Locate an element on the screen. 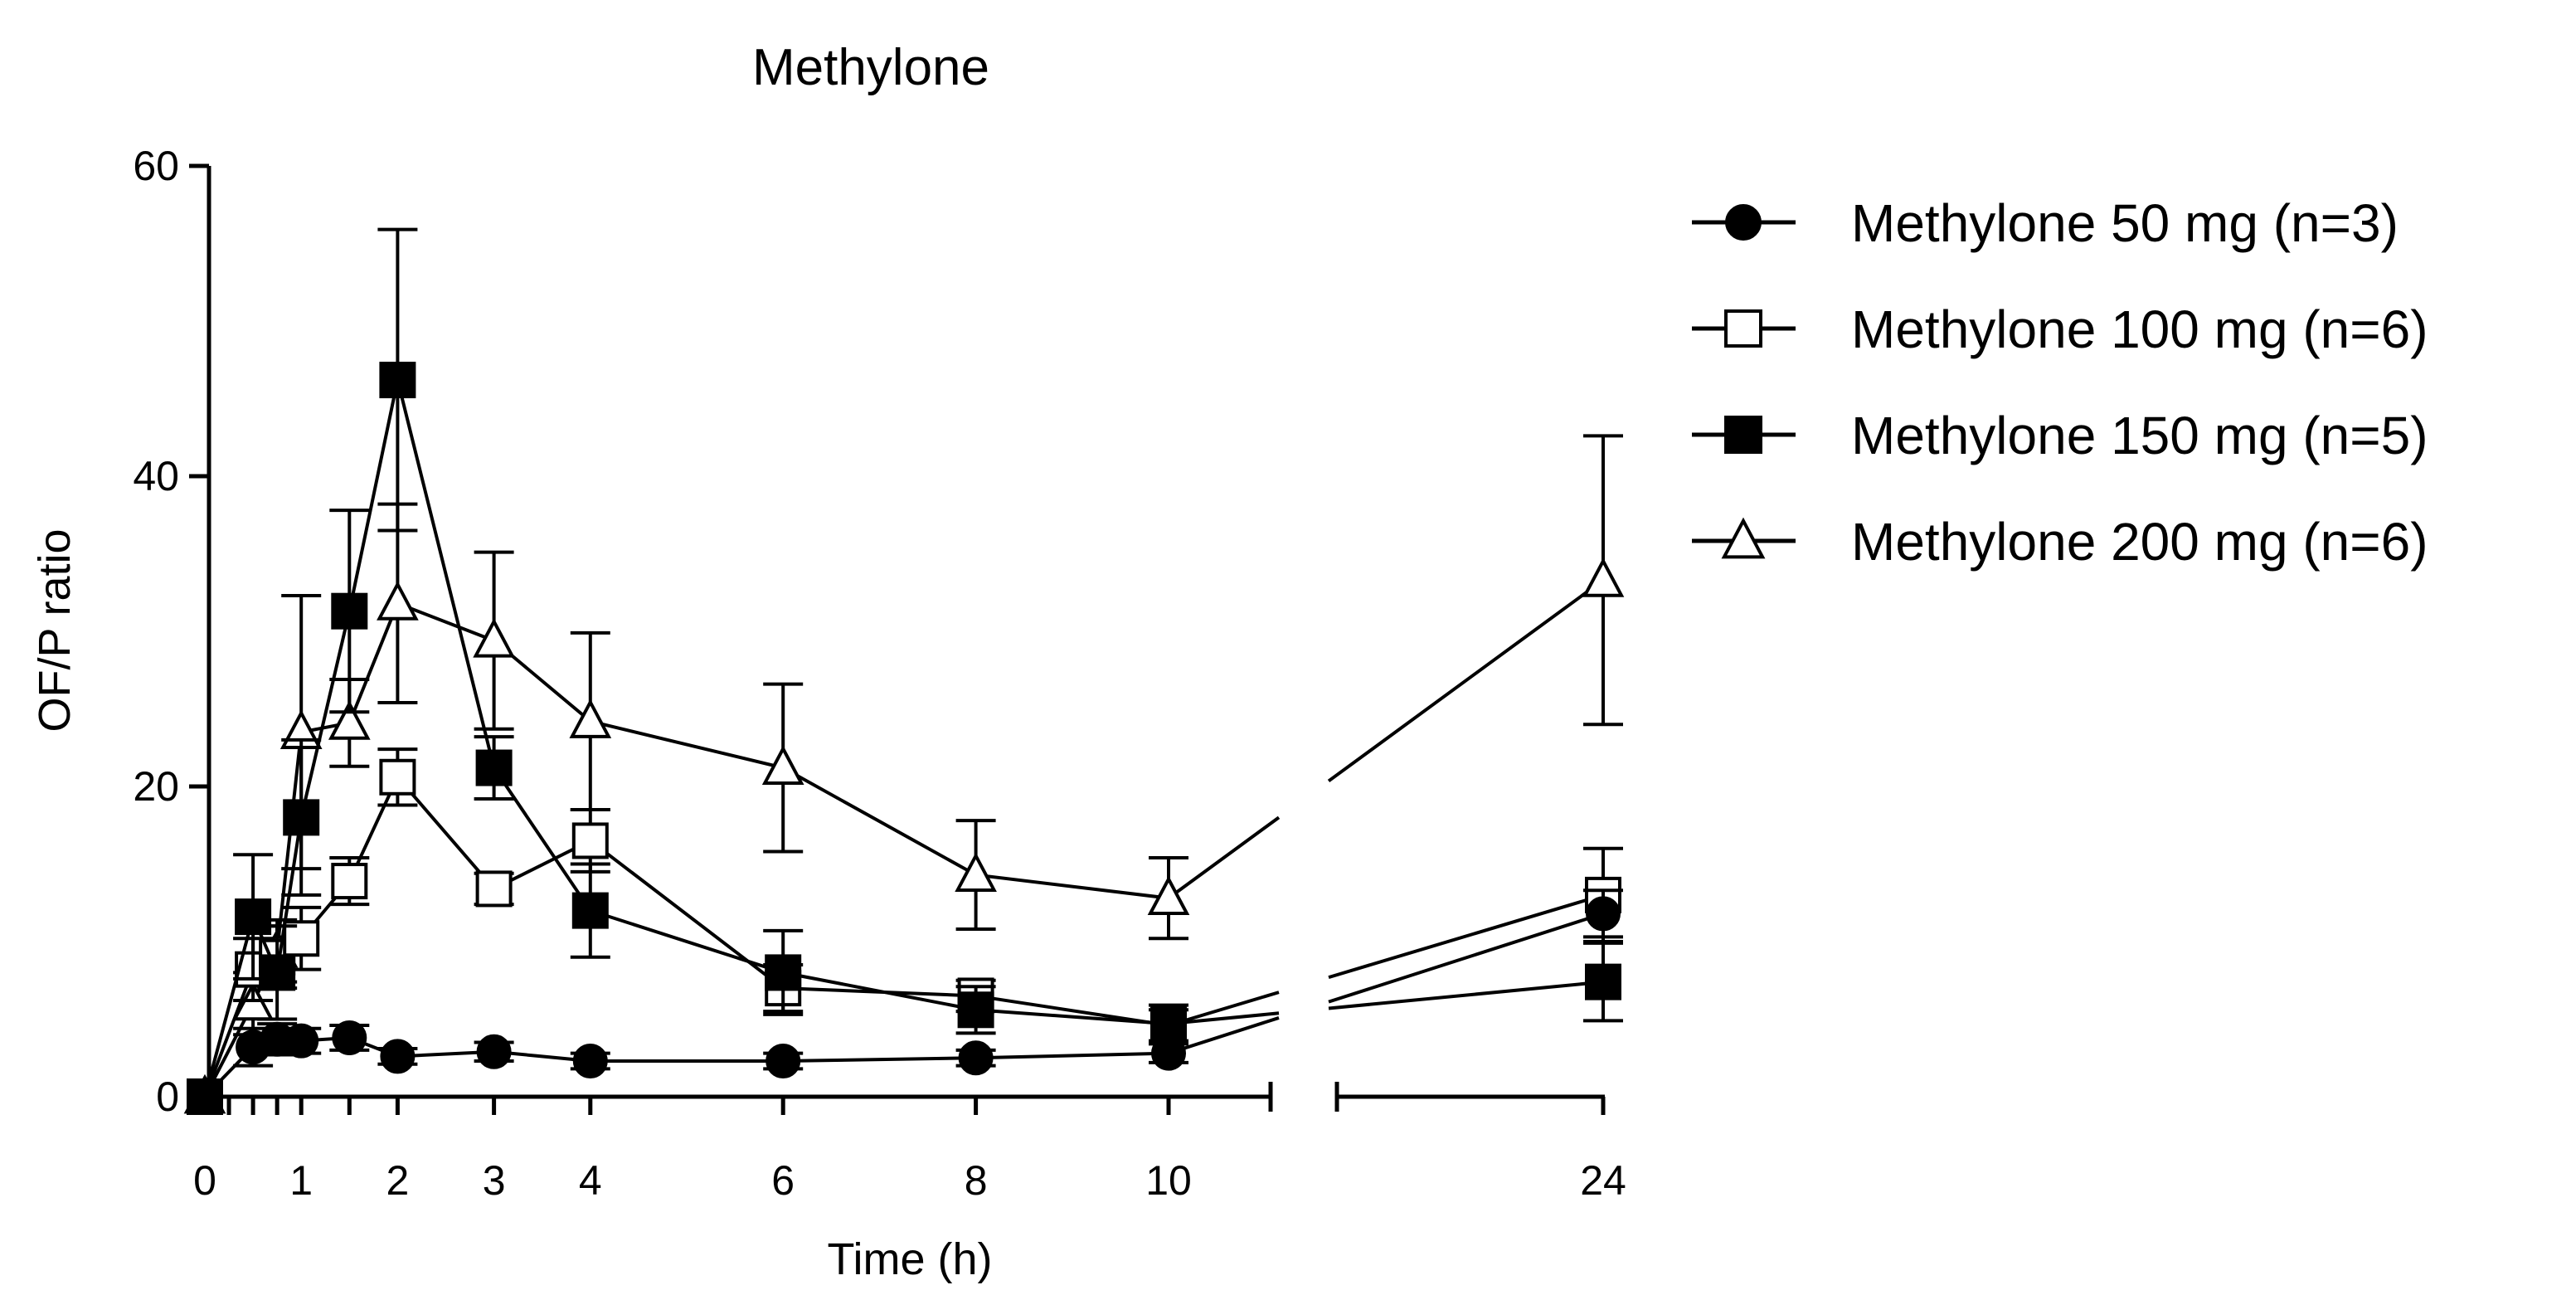 The image size is (2576, 1290). y-tick-label-40: 40 is located at coordinates (156, 476).